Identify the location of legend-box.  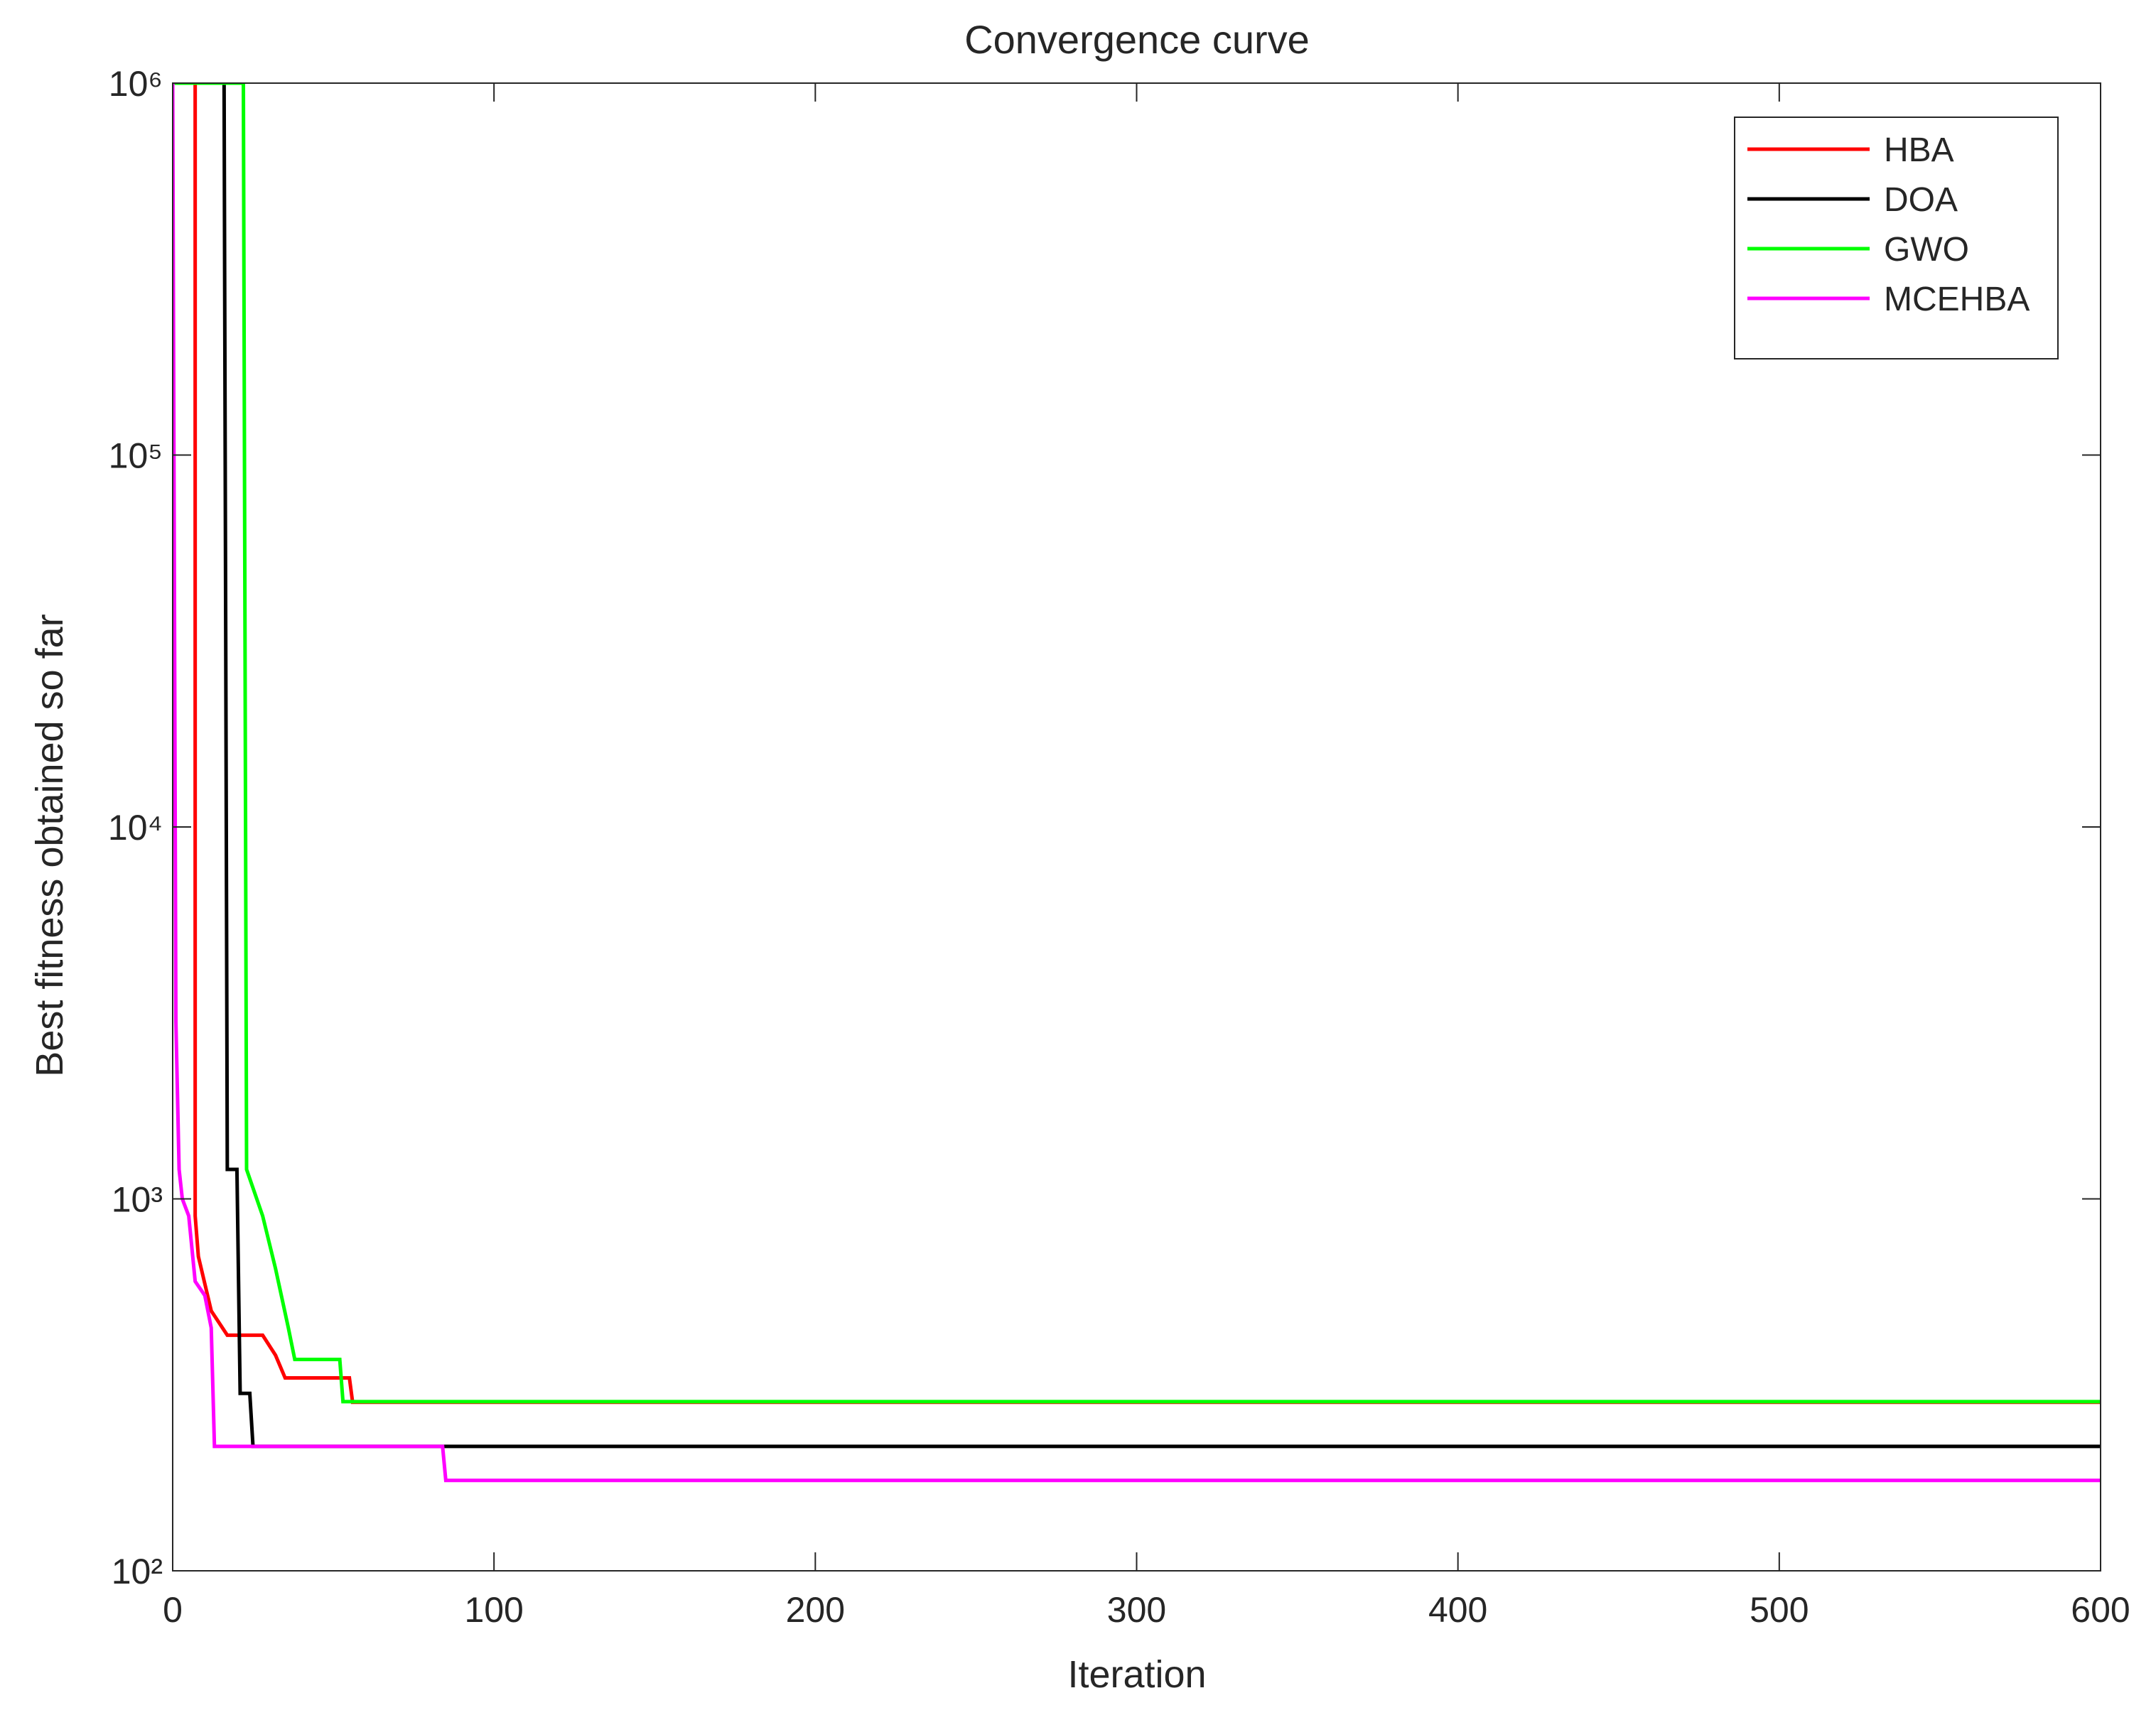
(1897, 238).